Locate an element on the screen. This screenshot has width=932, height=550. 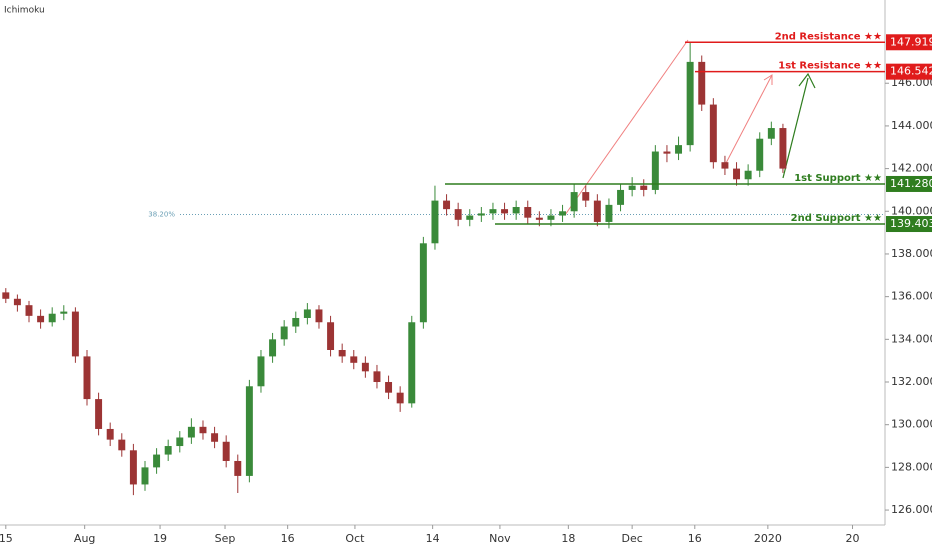
x-tick-label: Nov is located at coordinates (500, 538).